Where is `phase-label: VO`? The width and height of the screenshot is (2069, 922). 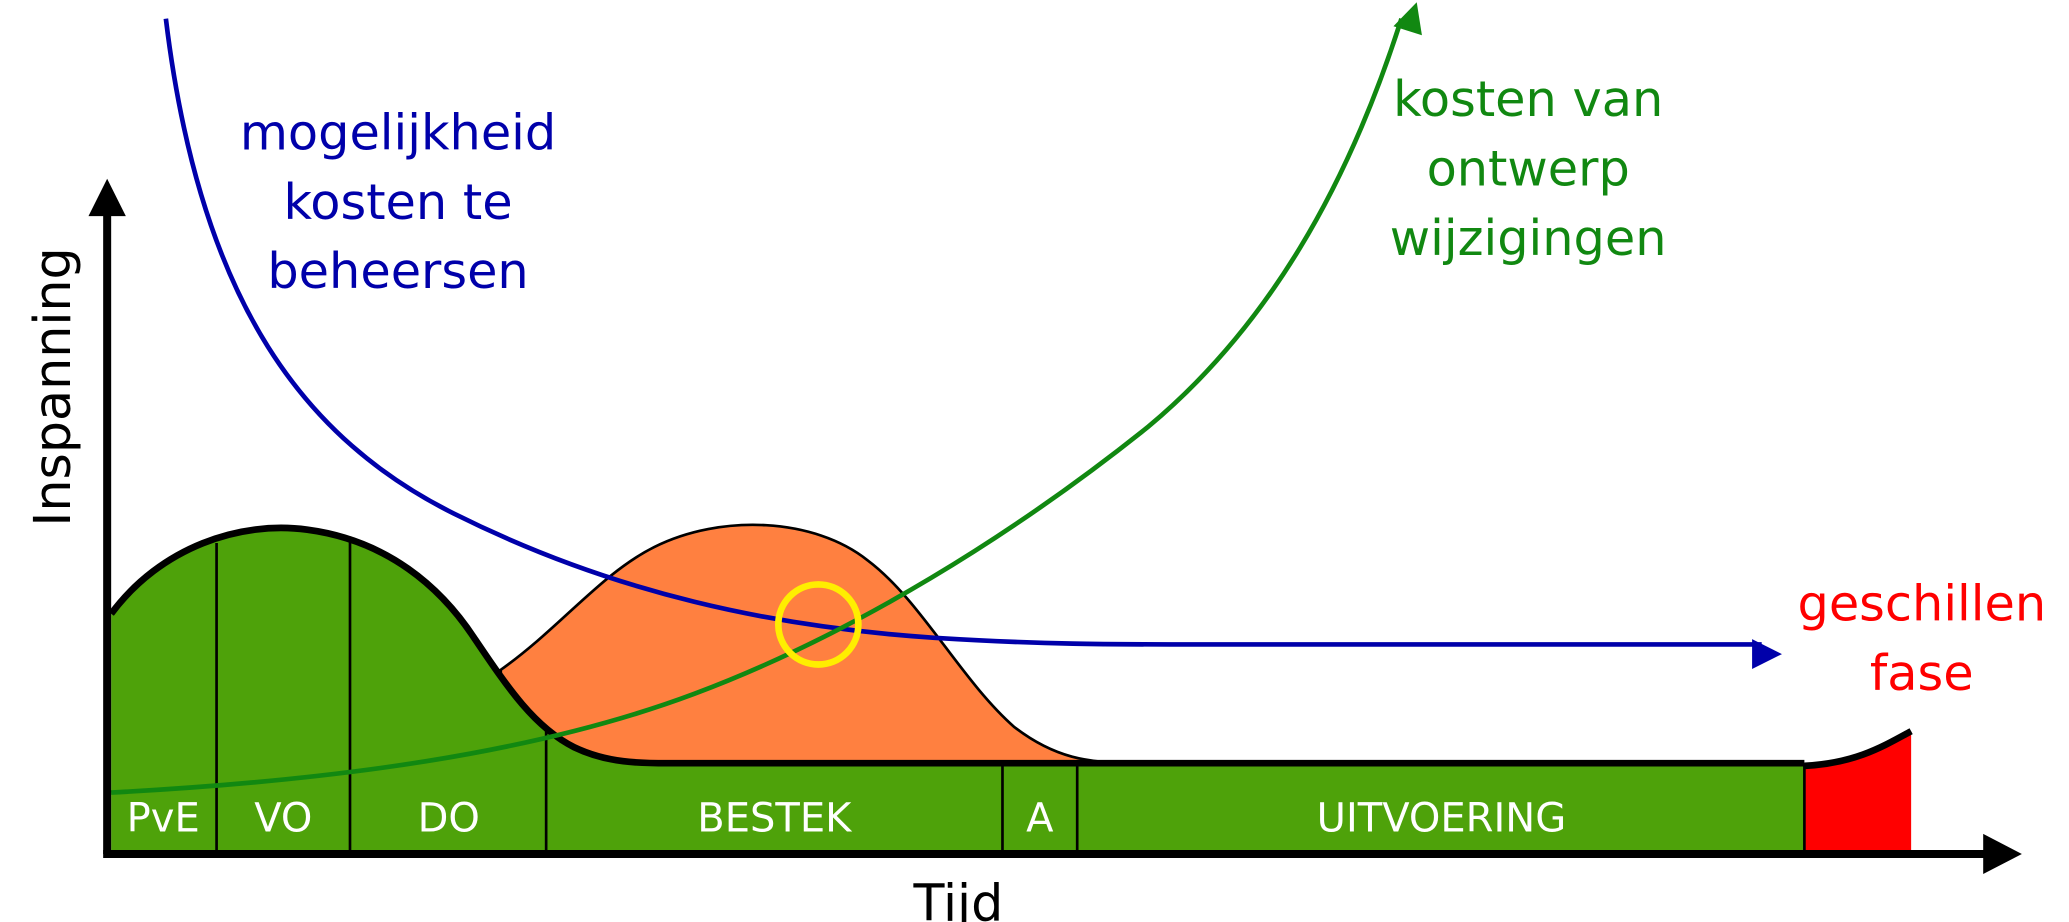
phase-label: VO is located at coordinates (283, 819).